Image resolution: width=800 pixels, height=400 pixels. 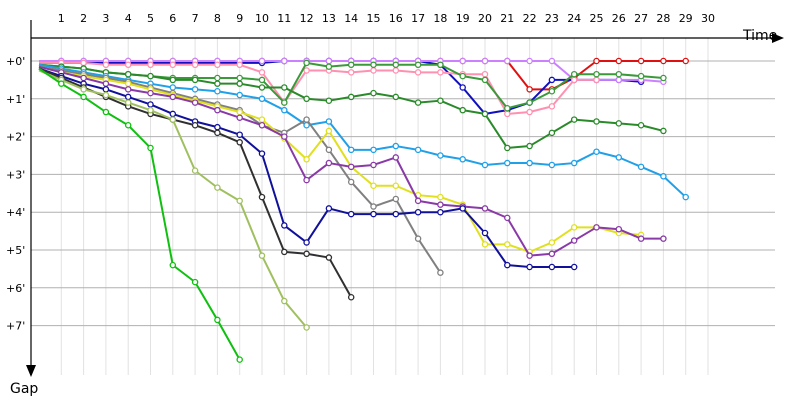 What do you see at coordinates (307, 18) in the screenshot?
I see `x-tick-label: 12` at bounding box center [307, 18].